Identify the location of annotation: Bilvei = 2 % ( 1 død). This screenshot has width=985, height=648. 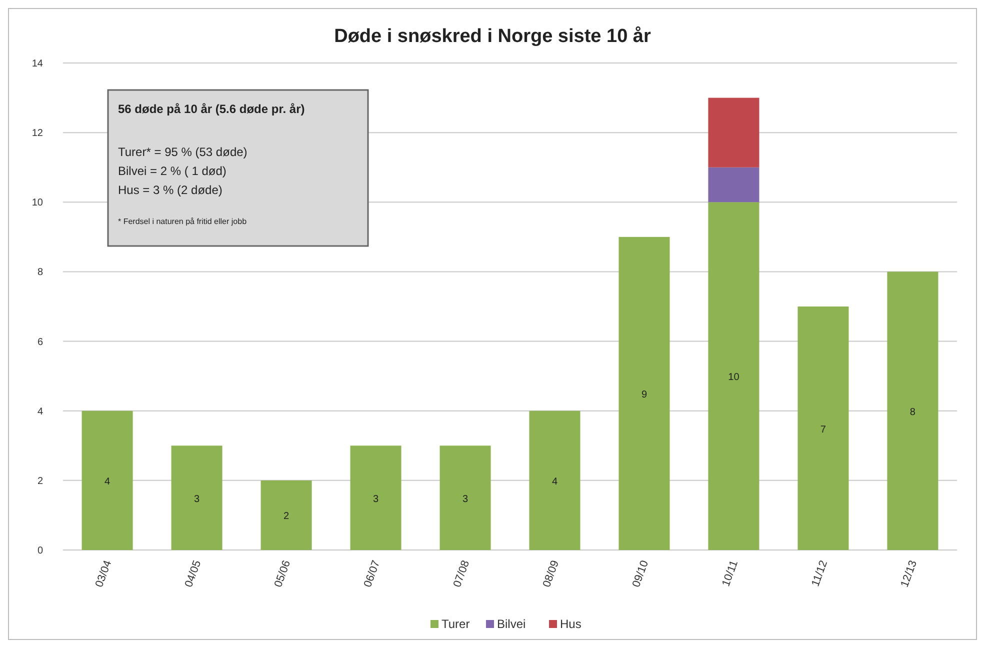
(172, 171).